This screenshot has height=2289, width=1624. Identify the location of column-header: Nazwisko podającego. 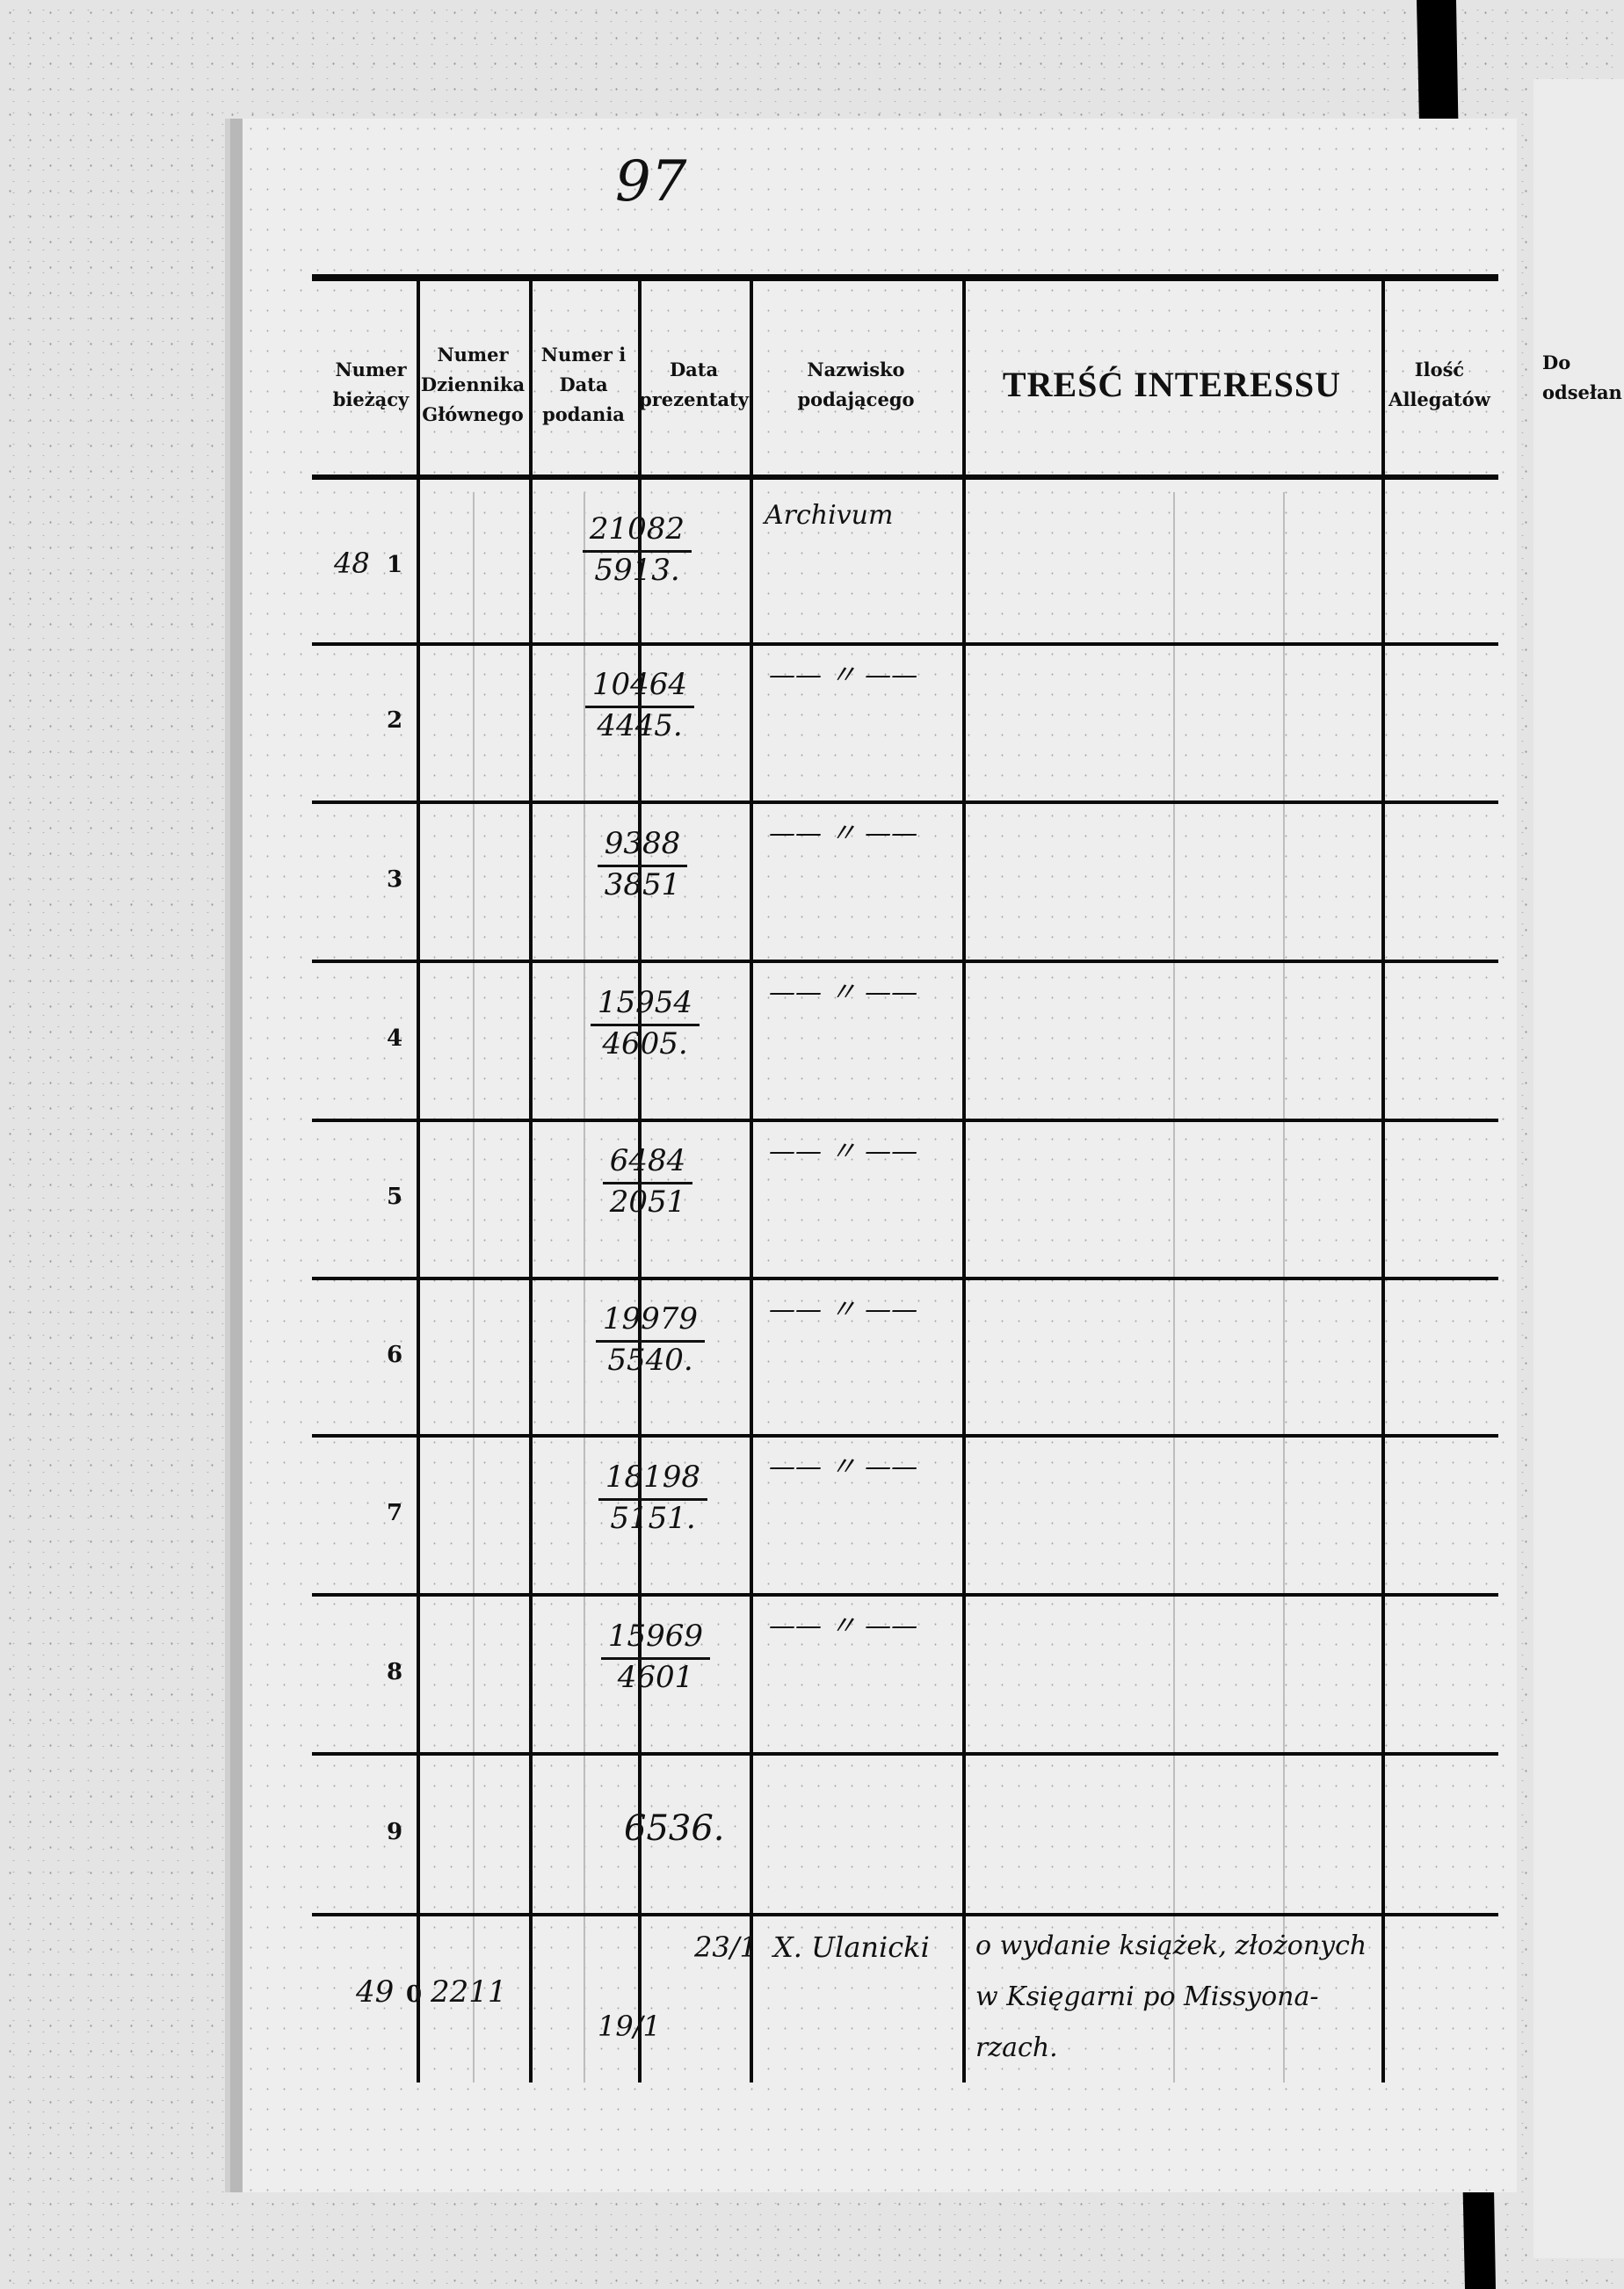
(856, 384).